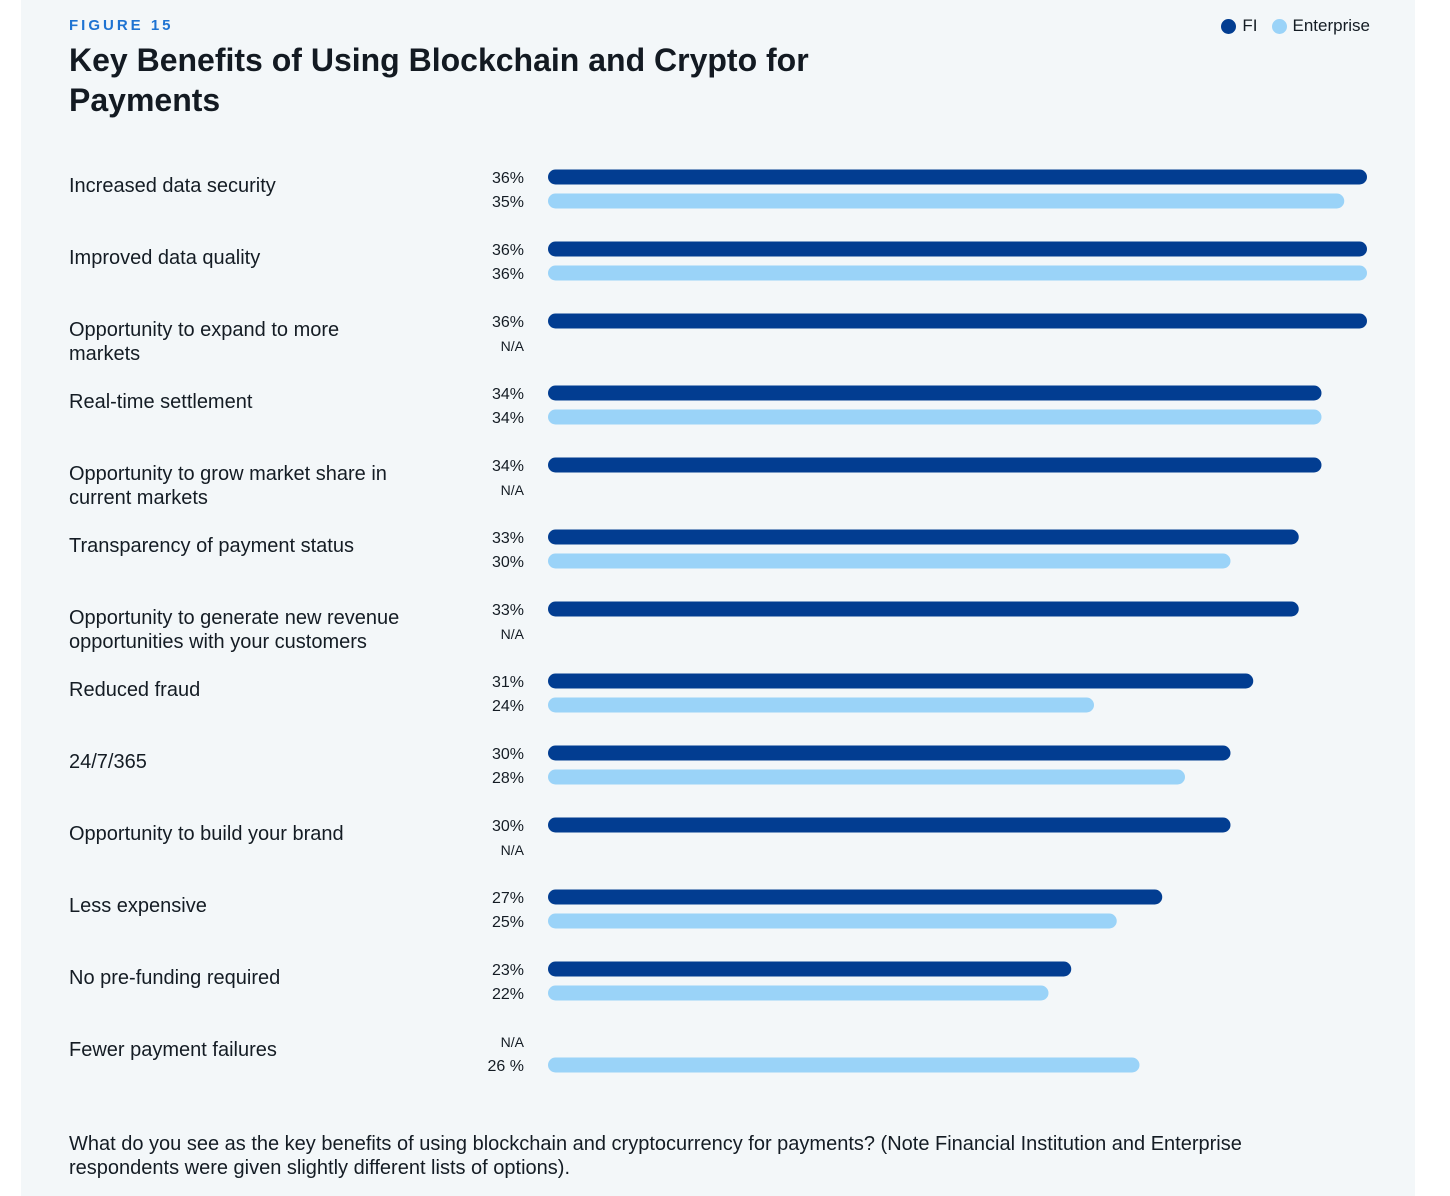 The image size is (1450, 1196). Describe the element at coordinates (508, 562) in the screenshot. I see `value-label-enterprise: 30%` at that location.